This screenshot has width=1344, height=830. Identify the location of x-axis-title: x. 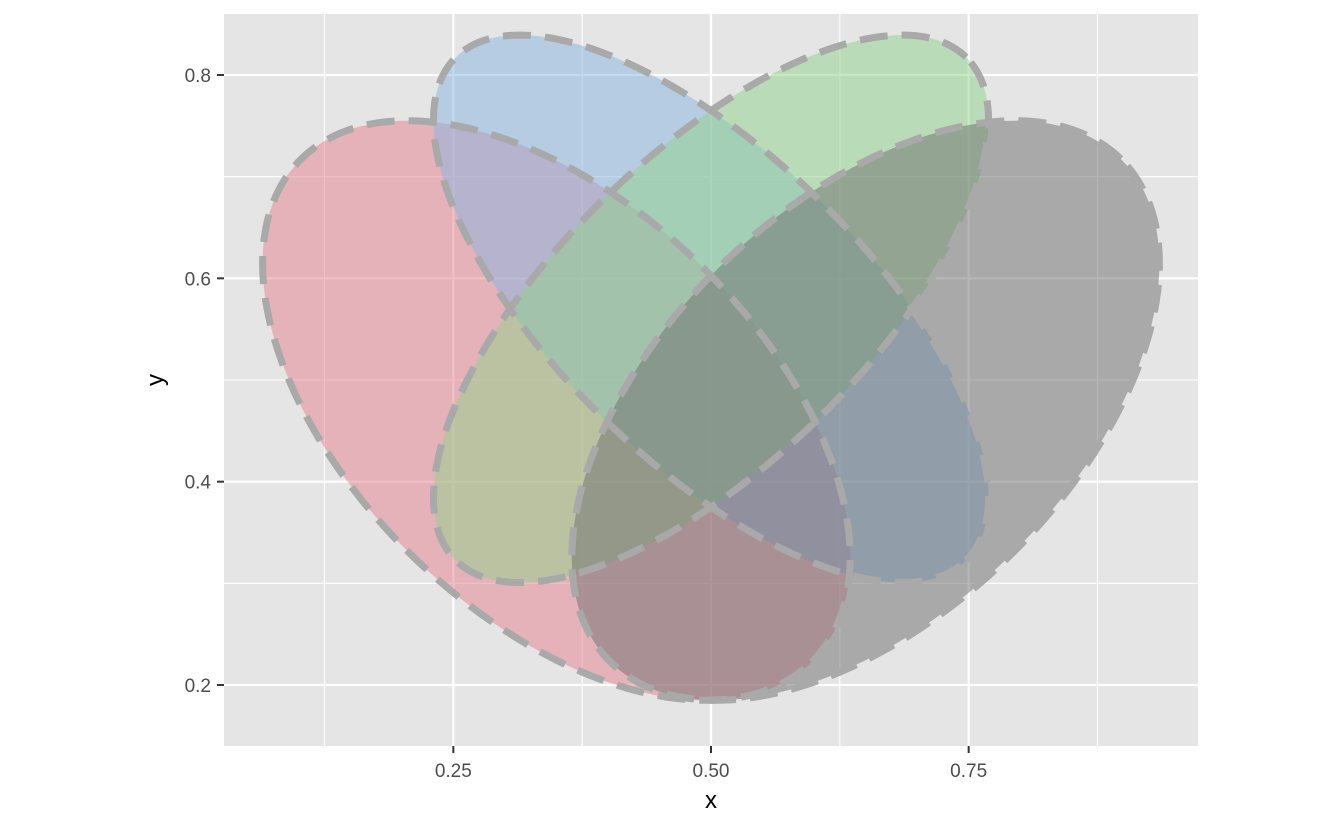
(711, 800).